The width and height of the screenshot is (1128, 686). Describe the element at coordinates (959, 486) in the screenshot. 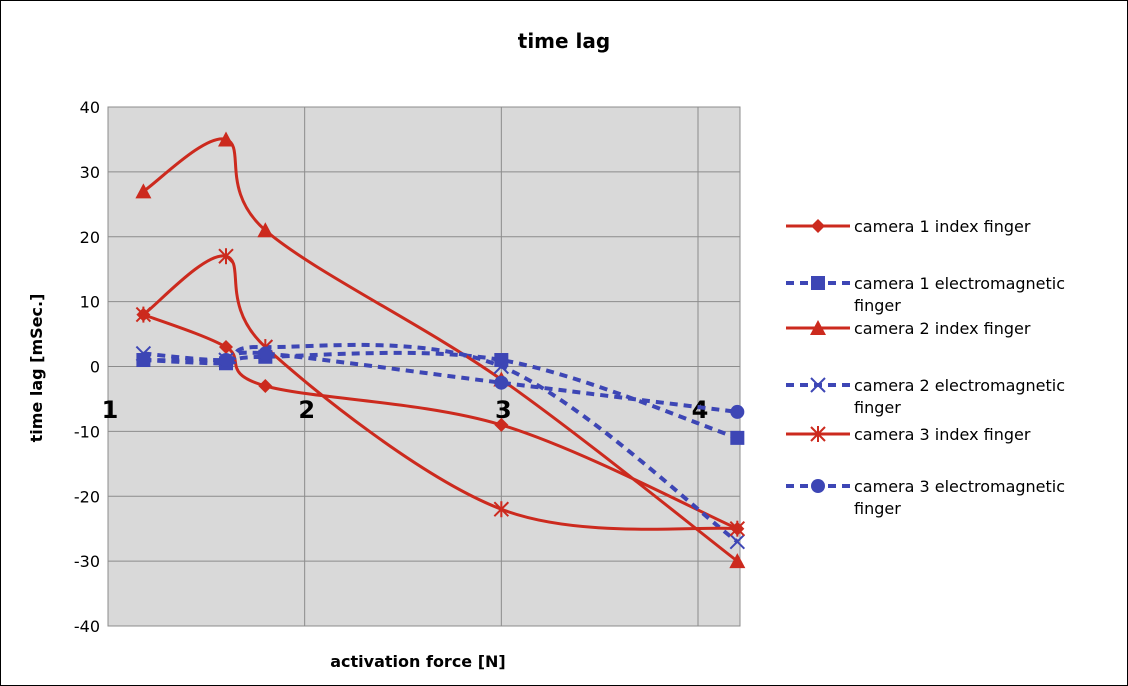

I see `legend-label: camera 3 electromagnetic` at that location.